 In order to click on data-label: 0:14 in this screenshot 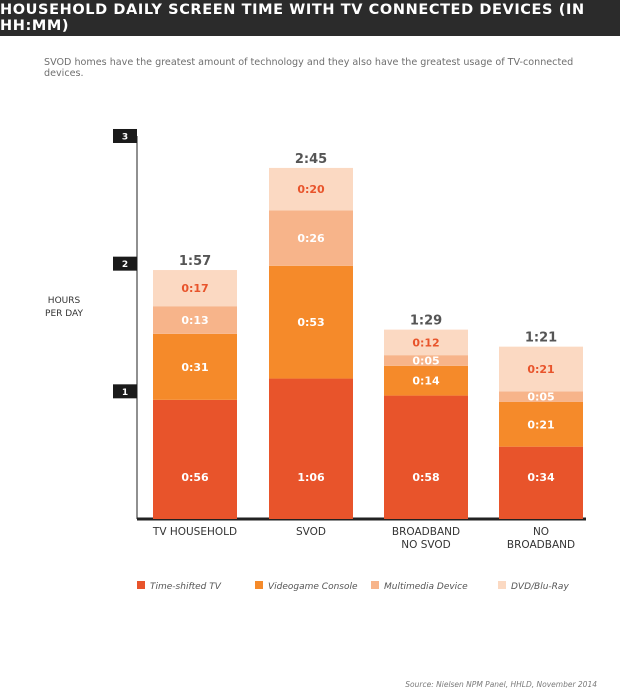, I will do `click(426, 381)`.